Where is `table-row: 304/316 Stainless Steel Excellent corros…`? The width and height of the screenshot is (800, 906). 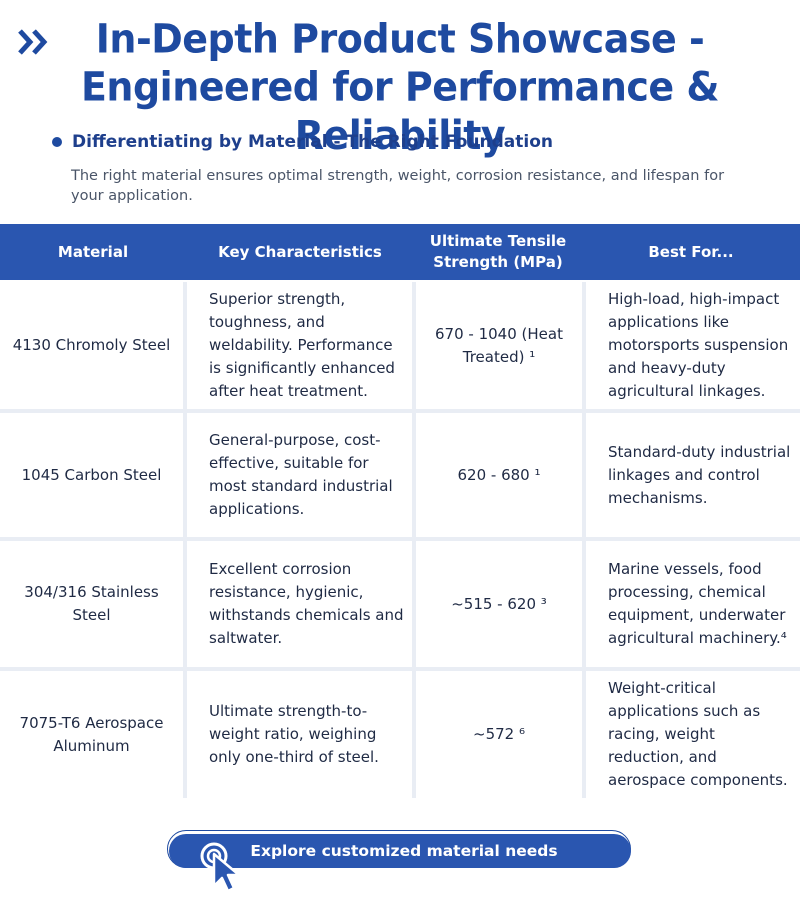
table-row: 304/316 Stainless Steel Excellent corros… is located at coordinates (400, 604).